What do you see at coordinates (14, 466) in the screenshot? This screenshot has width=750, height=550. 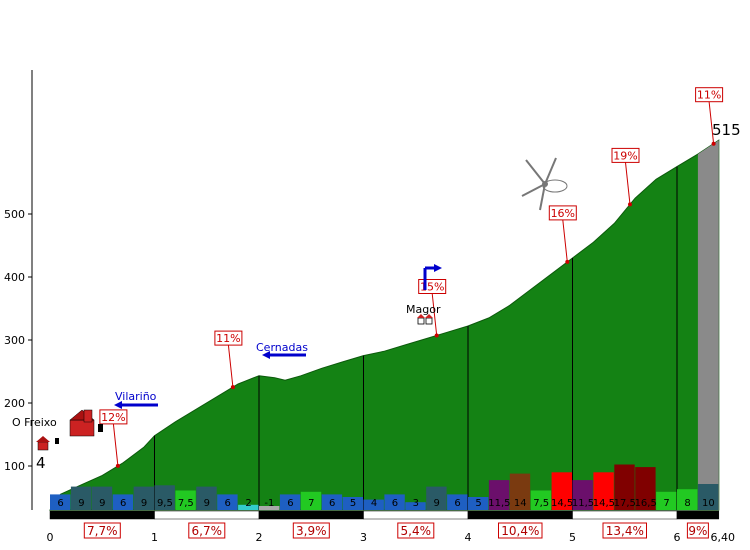 I see `y-tick-label: 100` at bounding box center [14, 466].